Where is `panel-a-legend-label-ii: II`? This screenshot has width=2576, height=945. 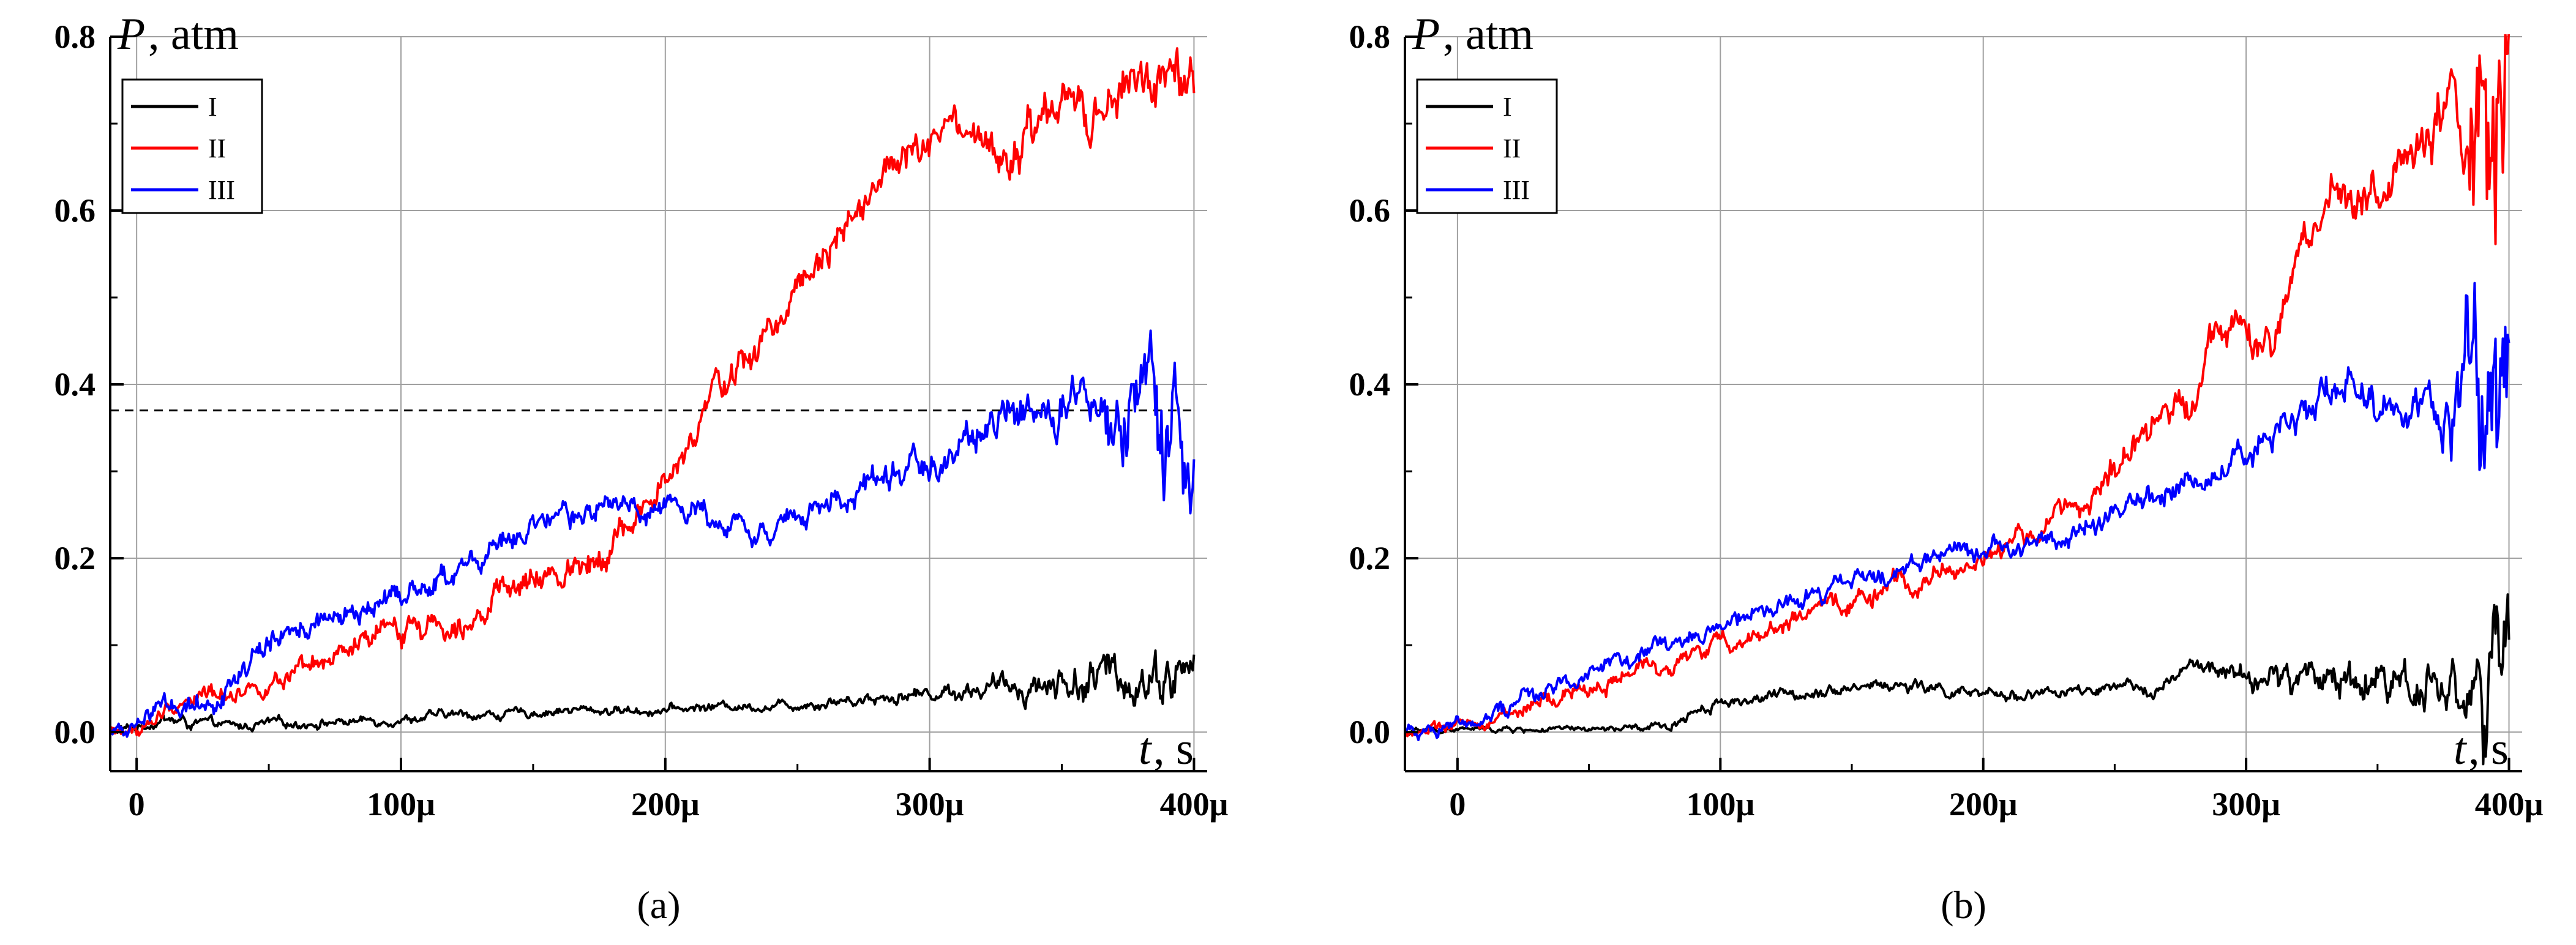
panel-a-legend-label-ii: II is located at coordinates (217, 148).